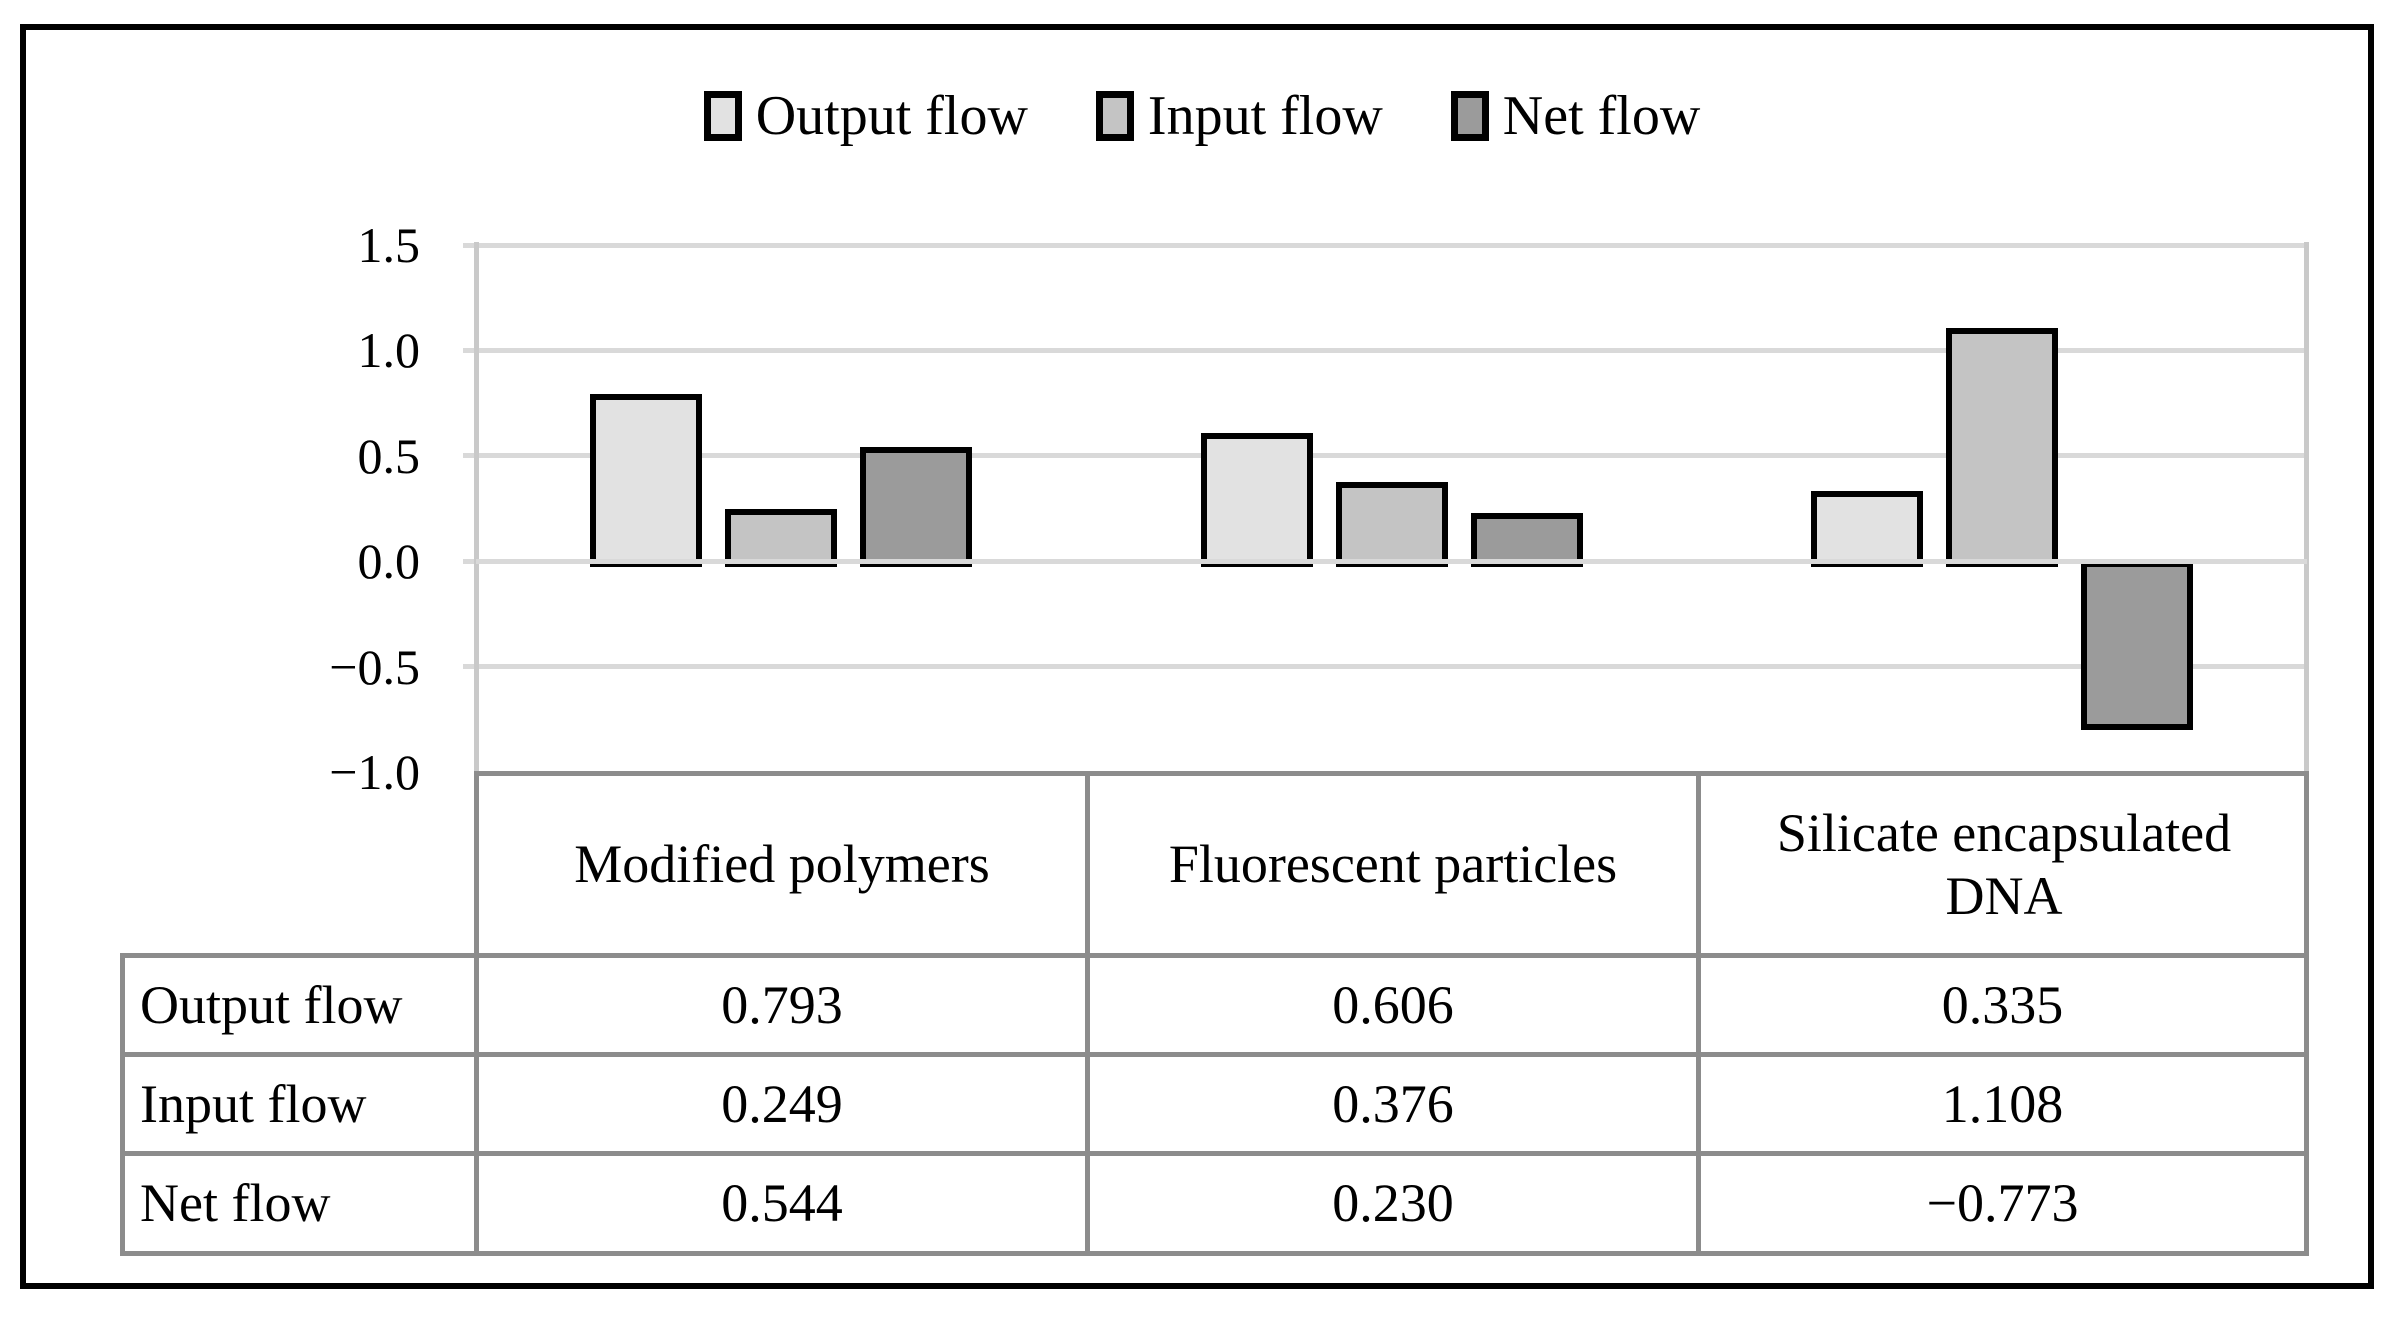 The height and width of the screenshot is (1321, 2404). Describe the element at coordinates (2306, 1013) in the screenshot. I see `table-right-border` at that location.